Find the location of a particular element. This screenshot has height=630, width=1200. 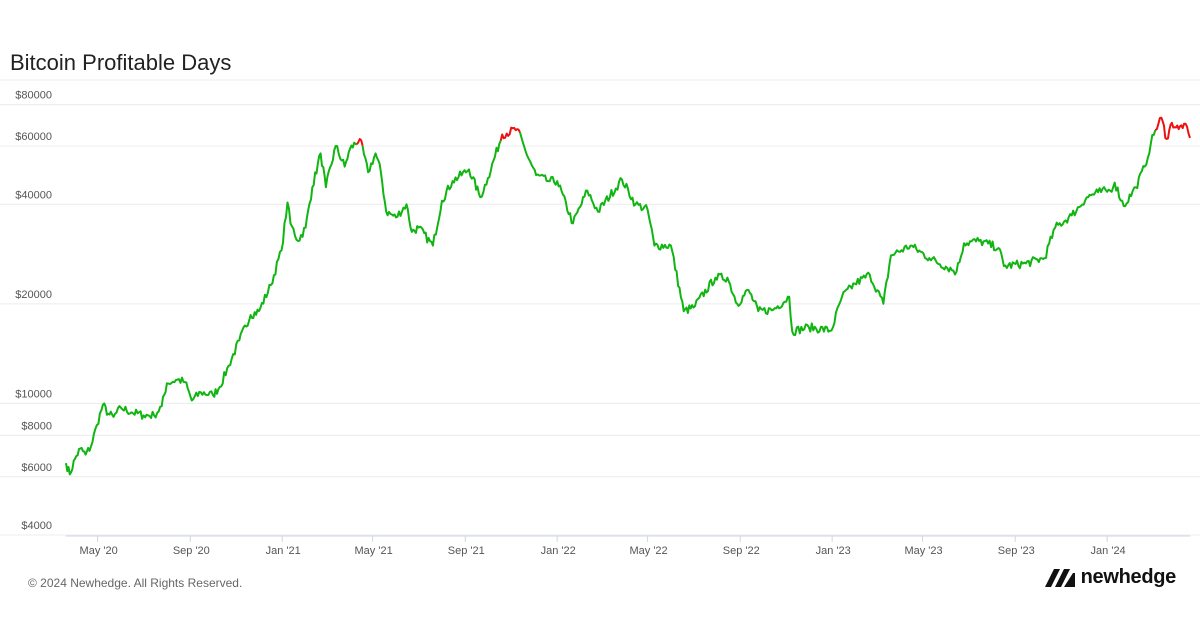

brand-name: newhedge is located at coordinates (1128, 577).